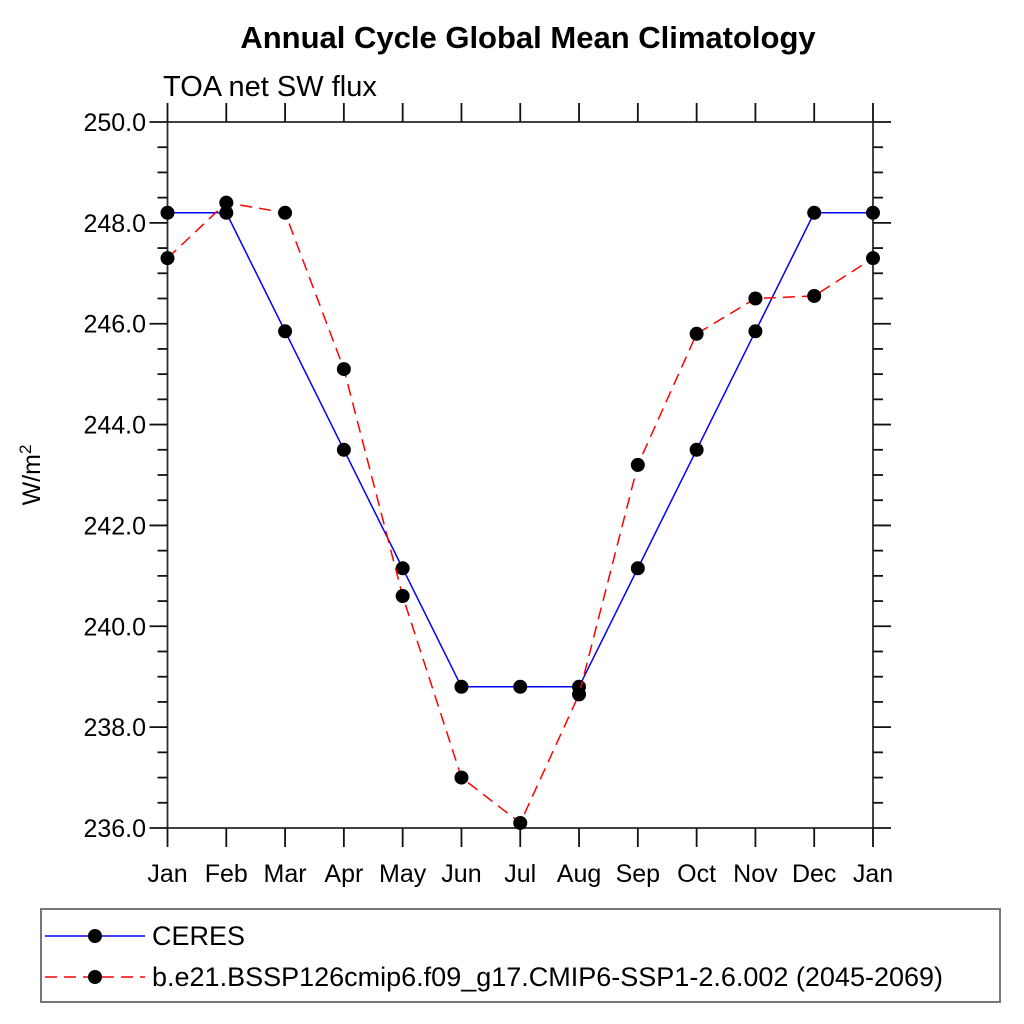  What do you see at coordinates (198, 936) in the screenshot?
I see `legend-label: CERES` at bounding box center [198, 936].